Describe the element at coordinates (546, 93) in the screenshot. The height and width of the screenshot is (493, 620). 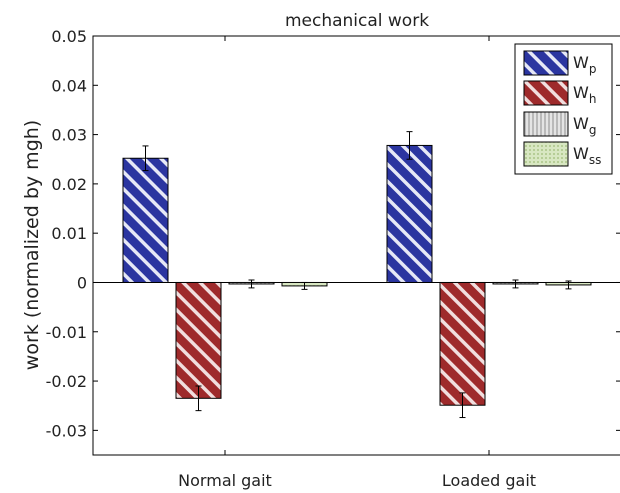
I see `legend-swatch-wh` at that location.